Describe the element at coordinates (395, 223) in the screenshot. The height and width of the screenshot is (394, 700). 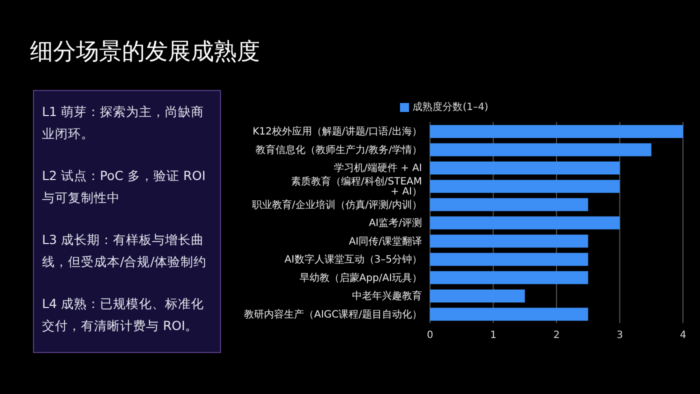
I see `y-tick-label: AI监考/评测` at that location.